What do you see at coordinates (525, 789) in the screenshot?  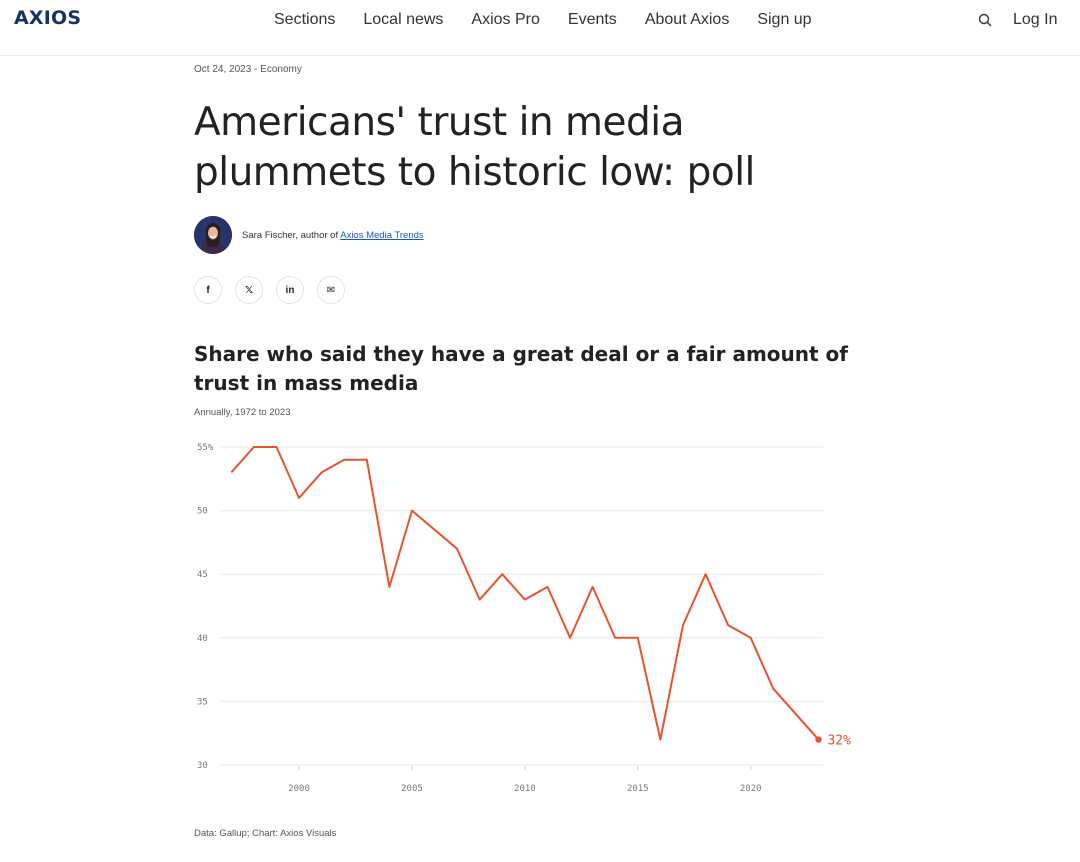 I see `x-tick-label: 2010` at bounding box center [525, 789].